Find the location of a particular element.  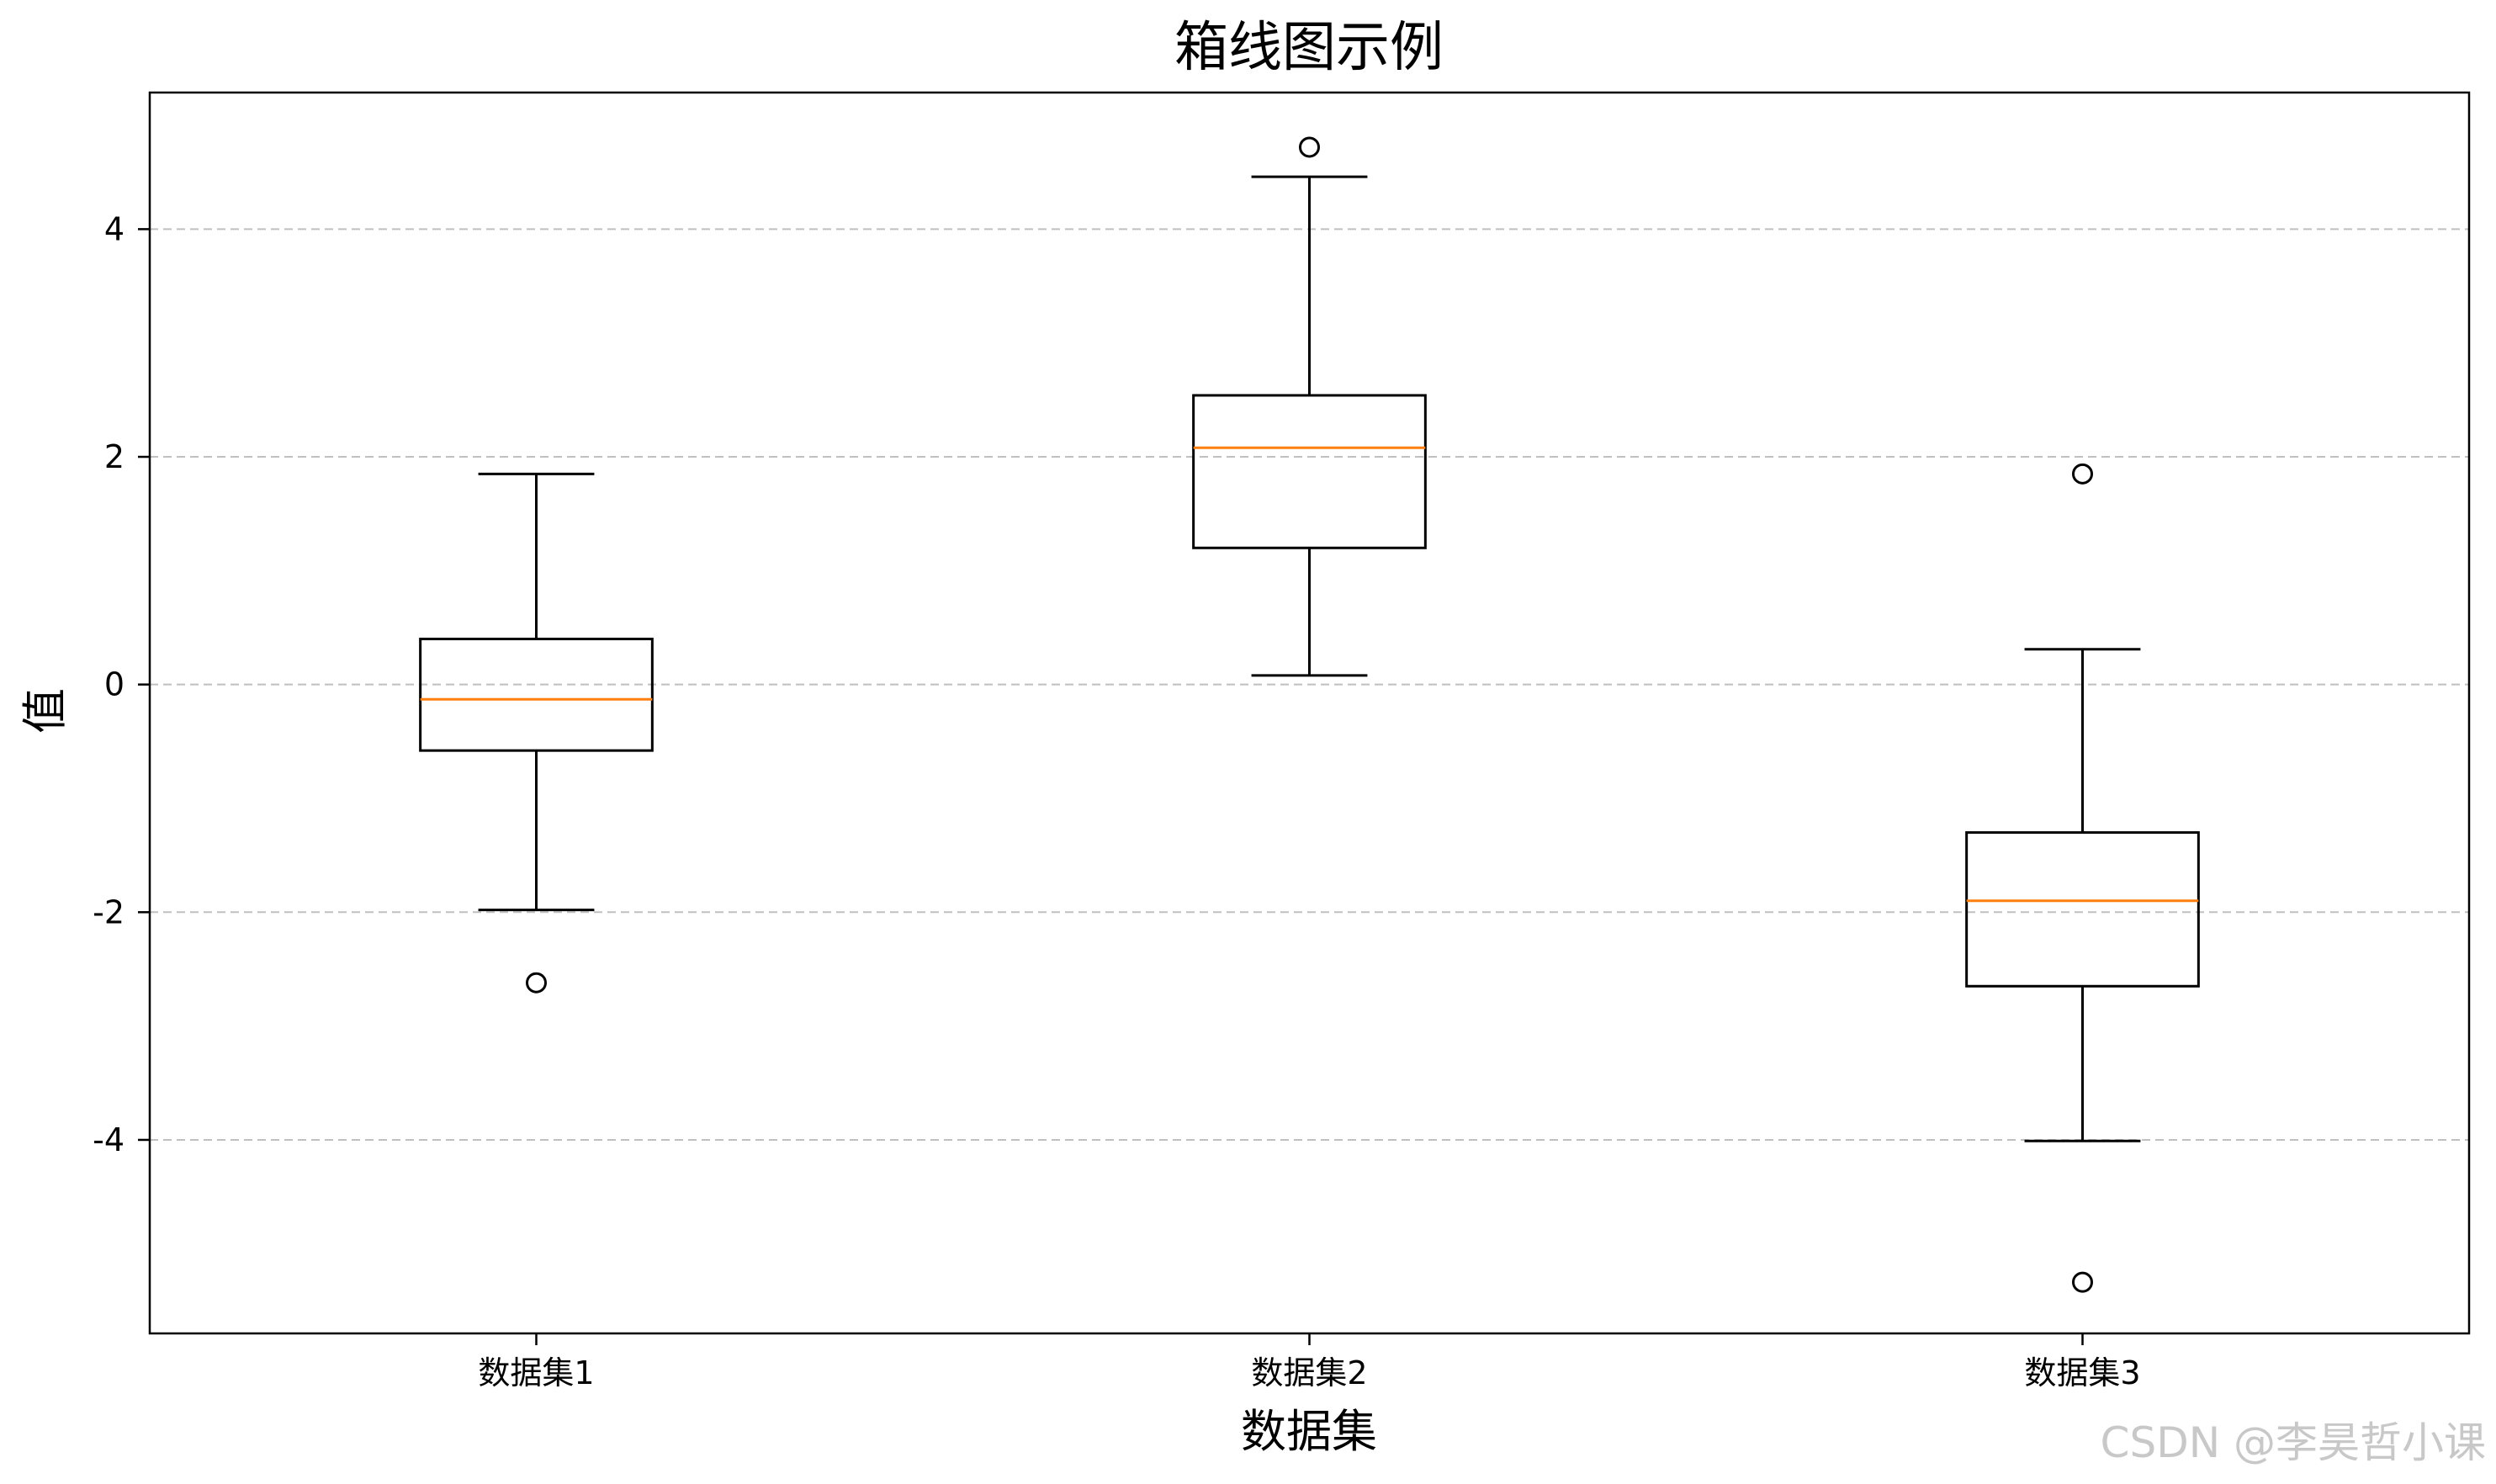

x-ticks: 数据集1 数据集2 数据集3 is located at coordinates (1310, 1362).